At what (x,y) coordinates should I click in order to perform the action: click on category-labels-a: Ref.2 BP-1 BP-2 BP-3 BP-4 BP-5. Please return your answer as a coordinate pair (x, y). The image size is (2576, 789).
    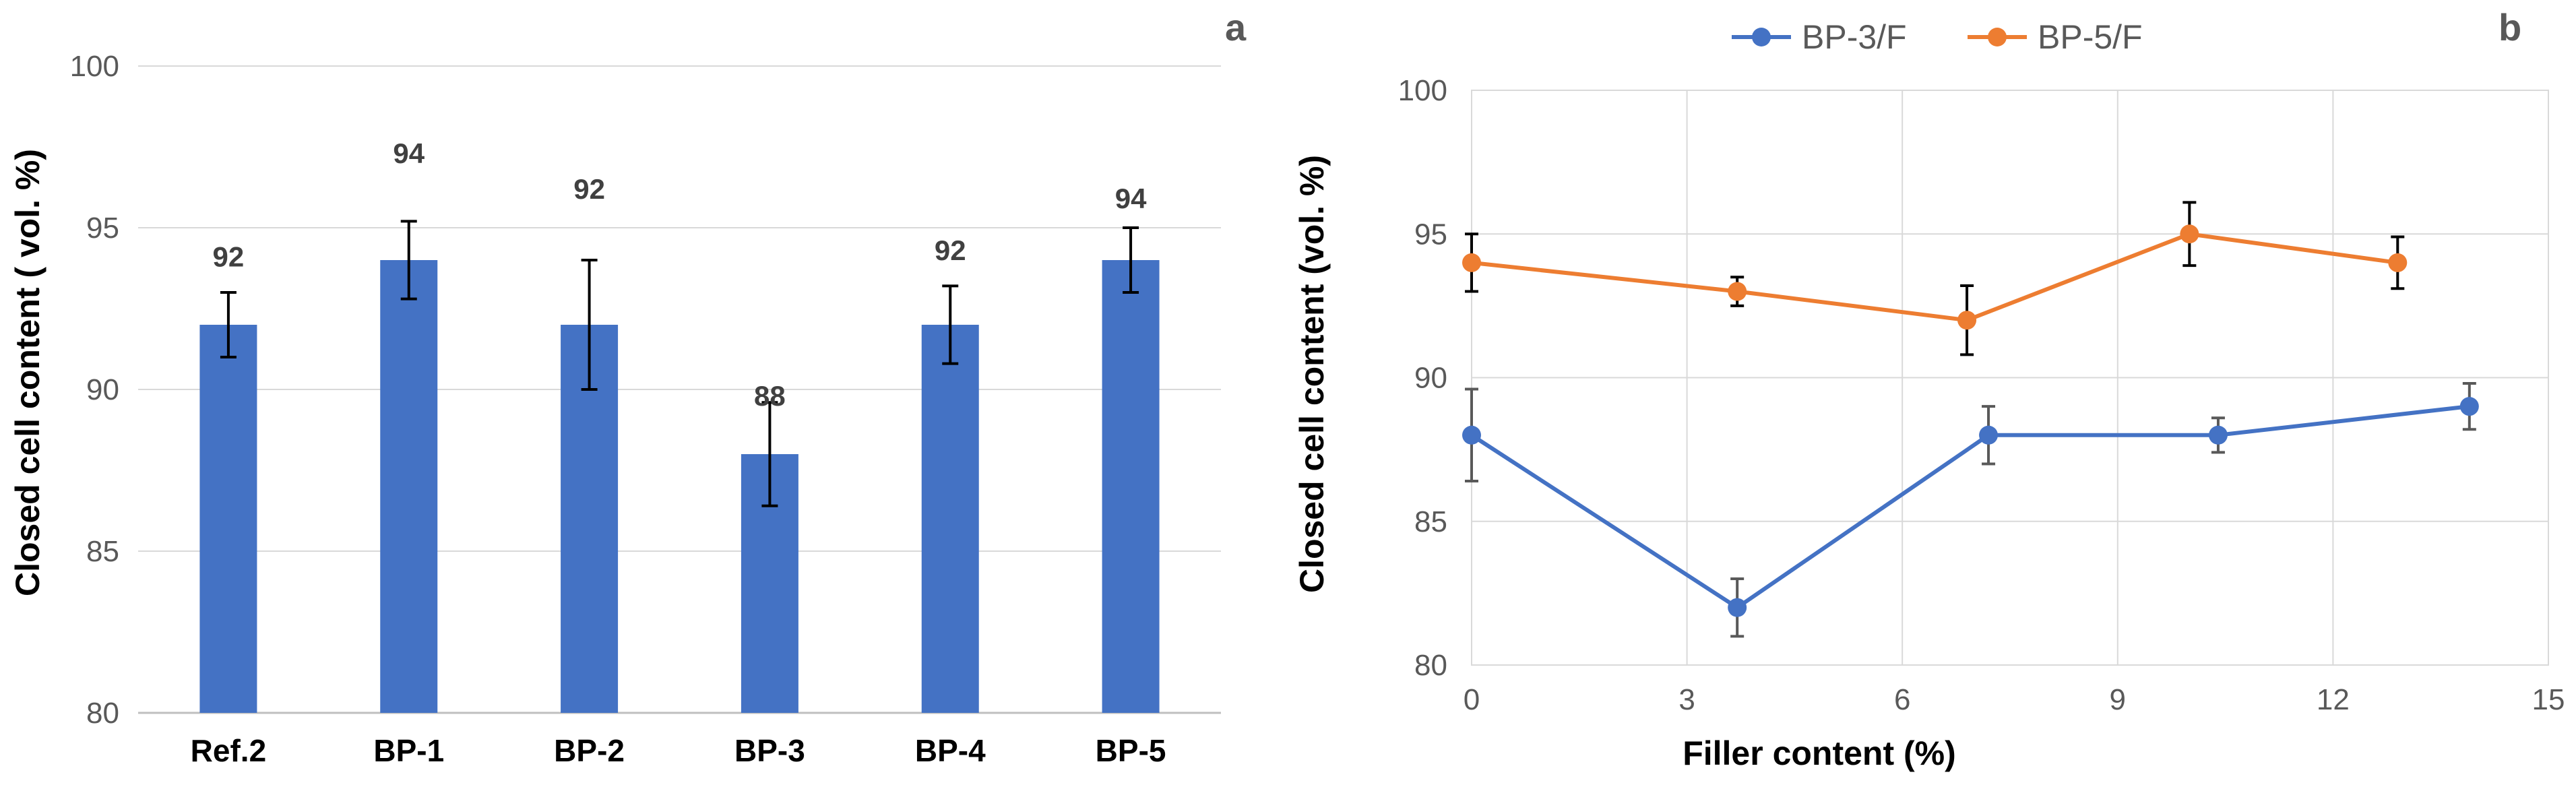
    Looking at the image, I should click on (678, 750).